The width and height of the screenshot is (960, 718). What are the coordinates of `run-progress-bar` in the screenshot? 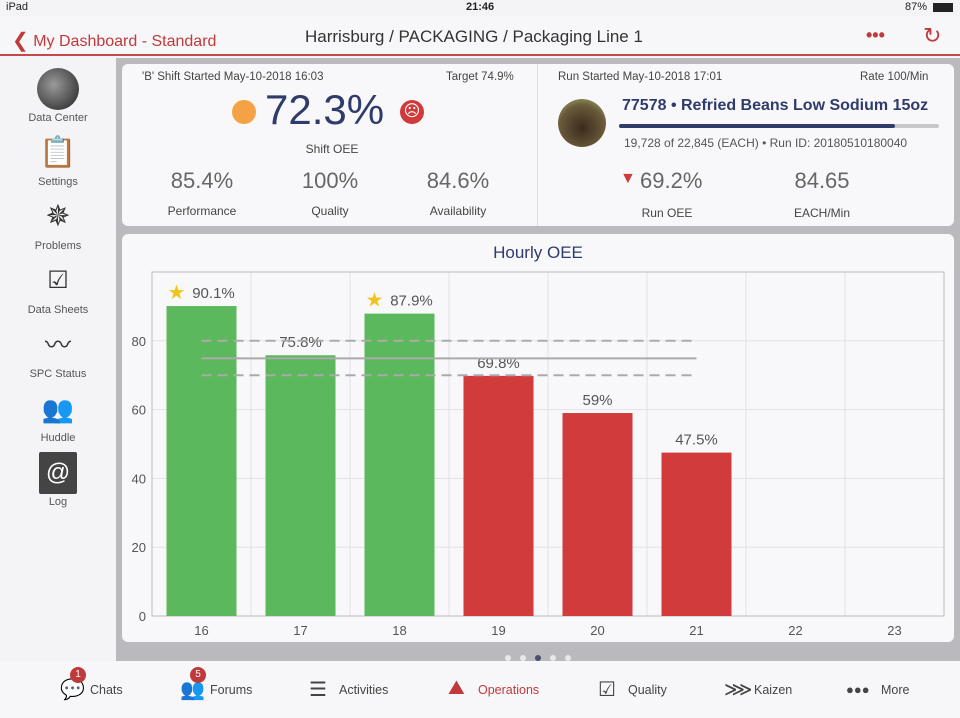 It's located at (779, 126).